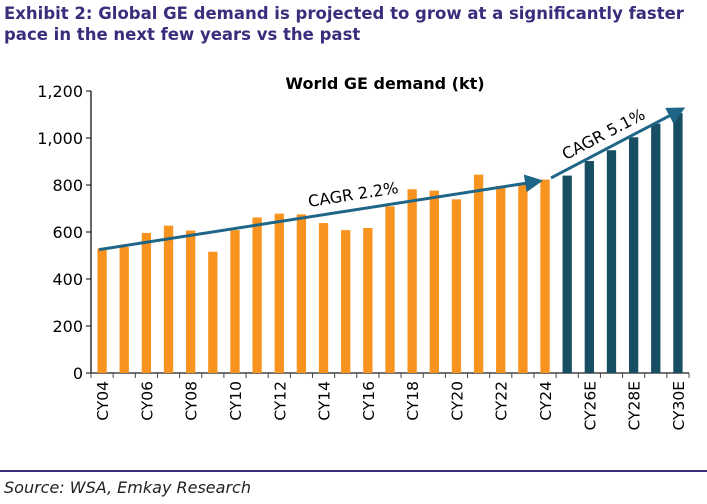  I want to click on x-tick-label: CY14, so click(325, 401).